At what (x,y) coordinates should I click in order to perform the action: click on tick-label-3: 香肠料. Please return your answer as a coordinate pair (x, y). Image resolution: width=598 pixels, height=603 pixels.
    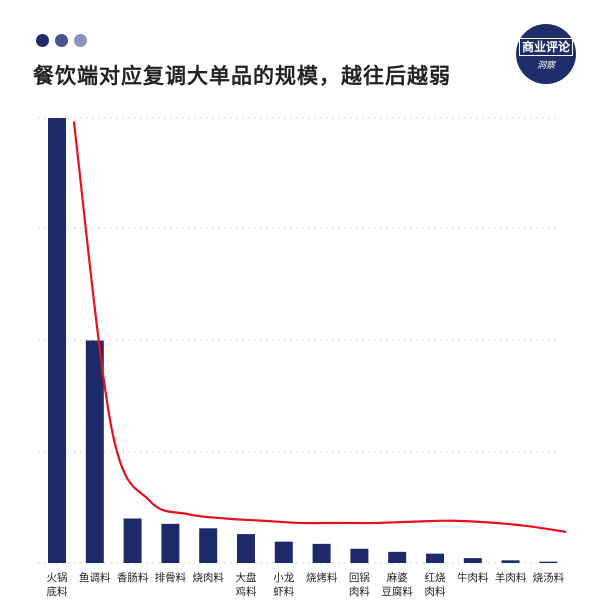
    Looking at the image, I should click on (133, 577).